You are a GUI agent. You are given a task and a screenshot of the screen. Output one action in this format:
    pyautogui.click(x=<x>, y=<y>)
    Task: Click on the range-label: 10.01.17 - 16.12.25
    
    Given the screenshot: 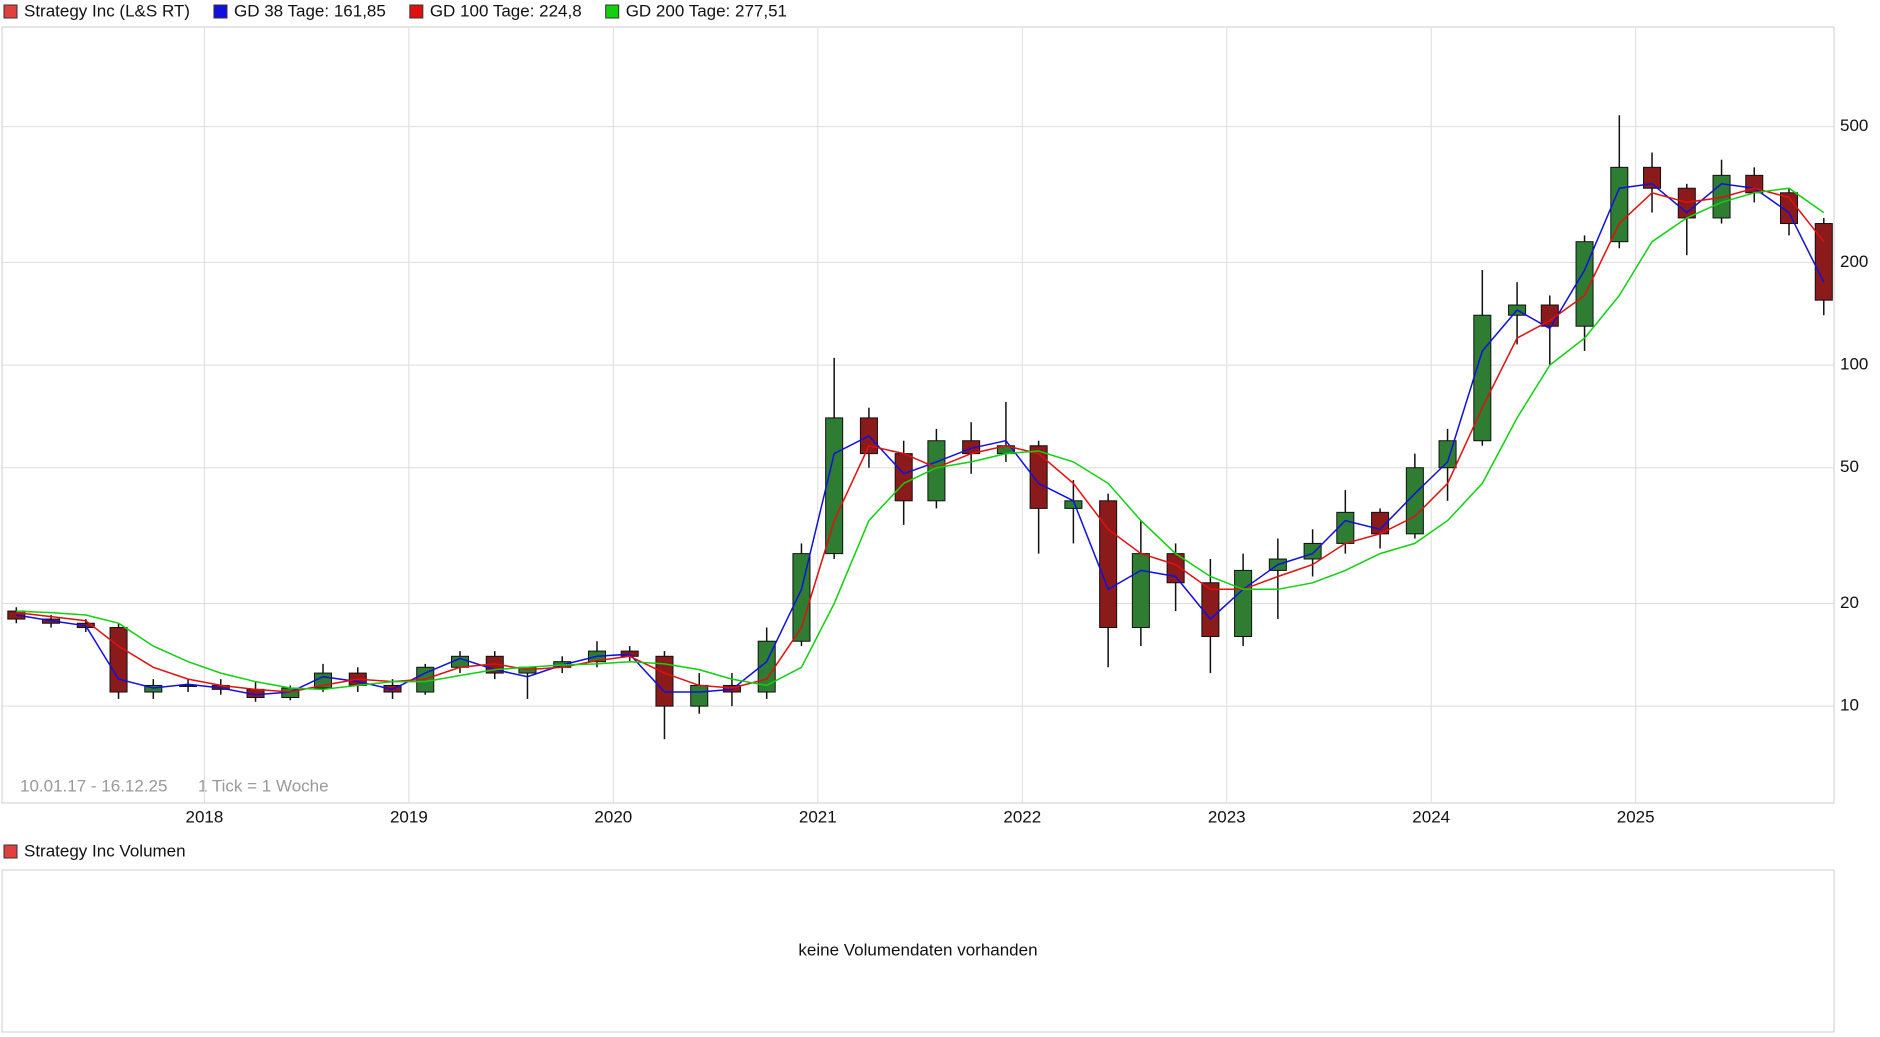 What is the action you would take?
    pyautogui.click(x=93, y=785)
    